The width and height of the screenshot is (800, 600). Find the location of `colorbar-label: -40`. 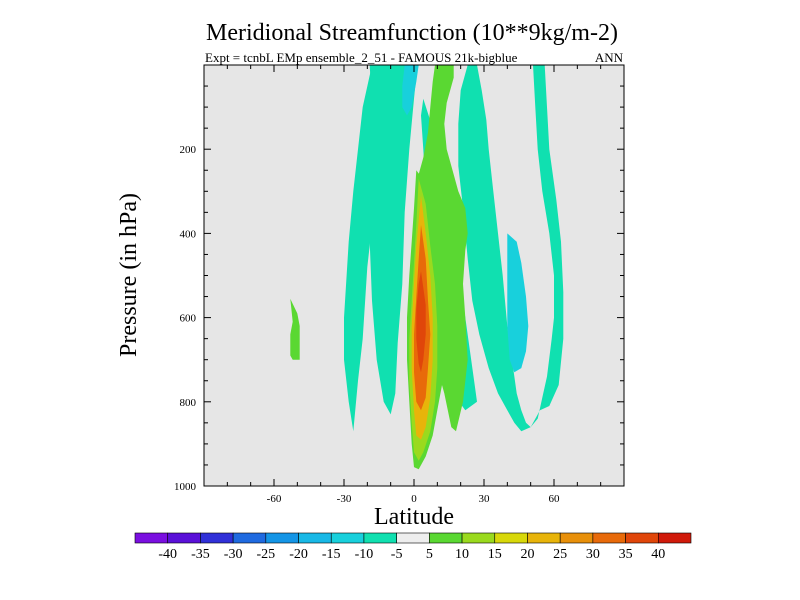

colorbar-label: -40 is located at coordinates (167, 554).